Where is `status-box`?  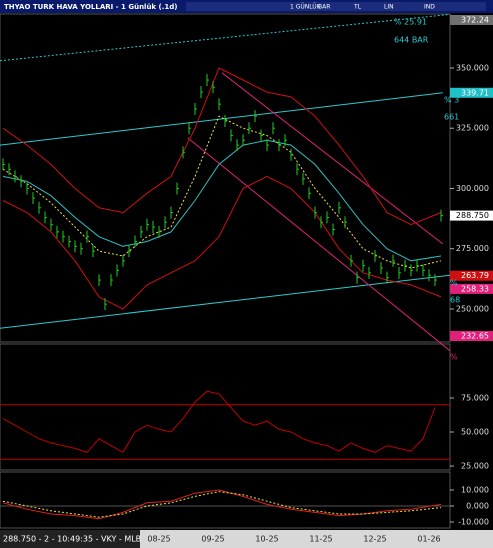 status-box is located at coordinates (70, 539).